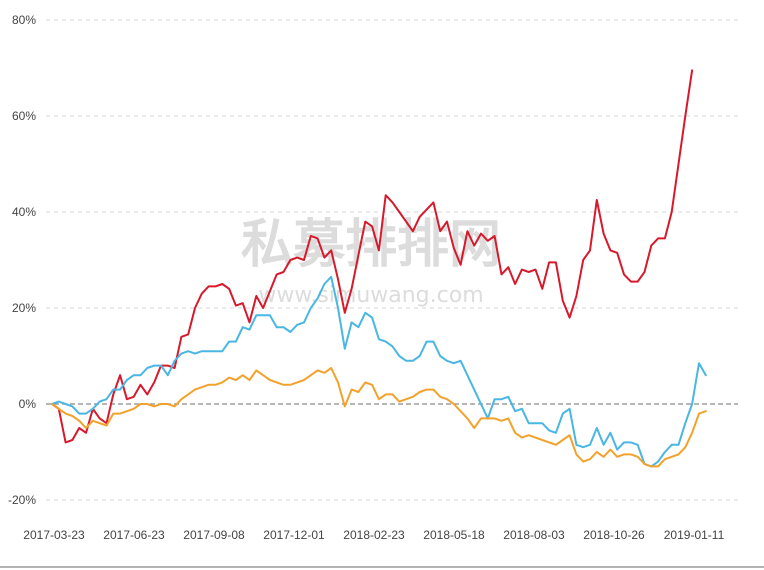 The image size is (764, 570). I want to click on y-axis-tick-labels: 80% 60% 40% 20% 0% -20%, so click(22, 260).